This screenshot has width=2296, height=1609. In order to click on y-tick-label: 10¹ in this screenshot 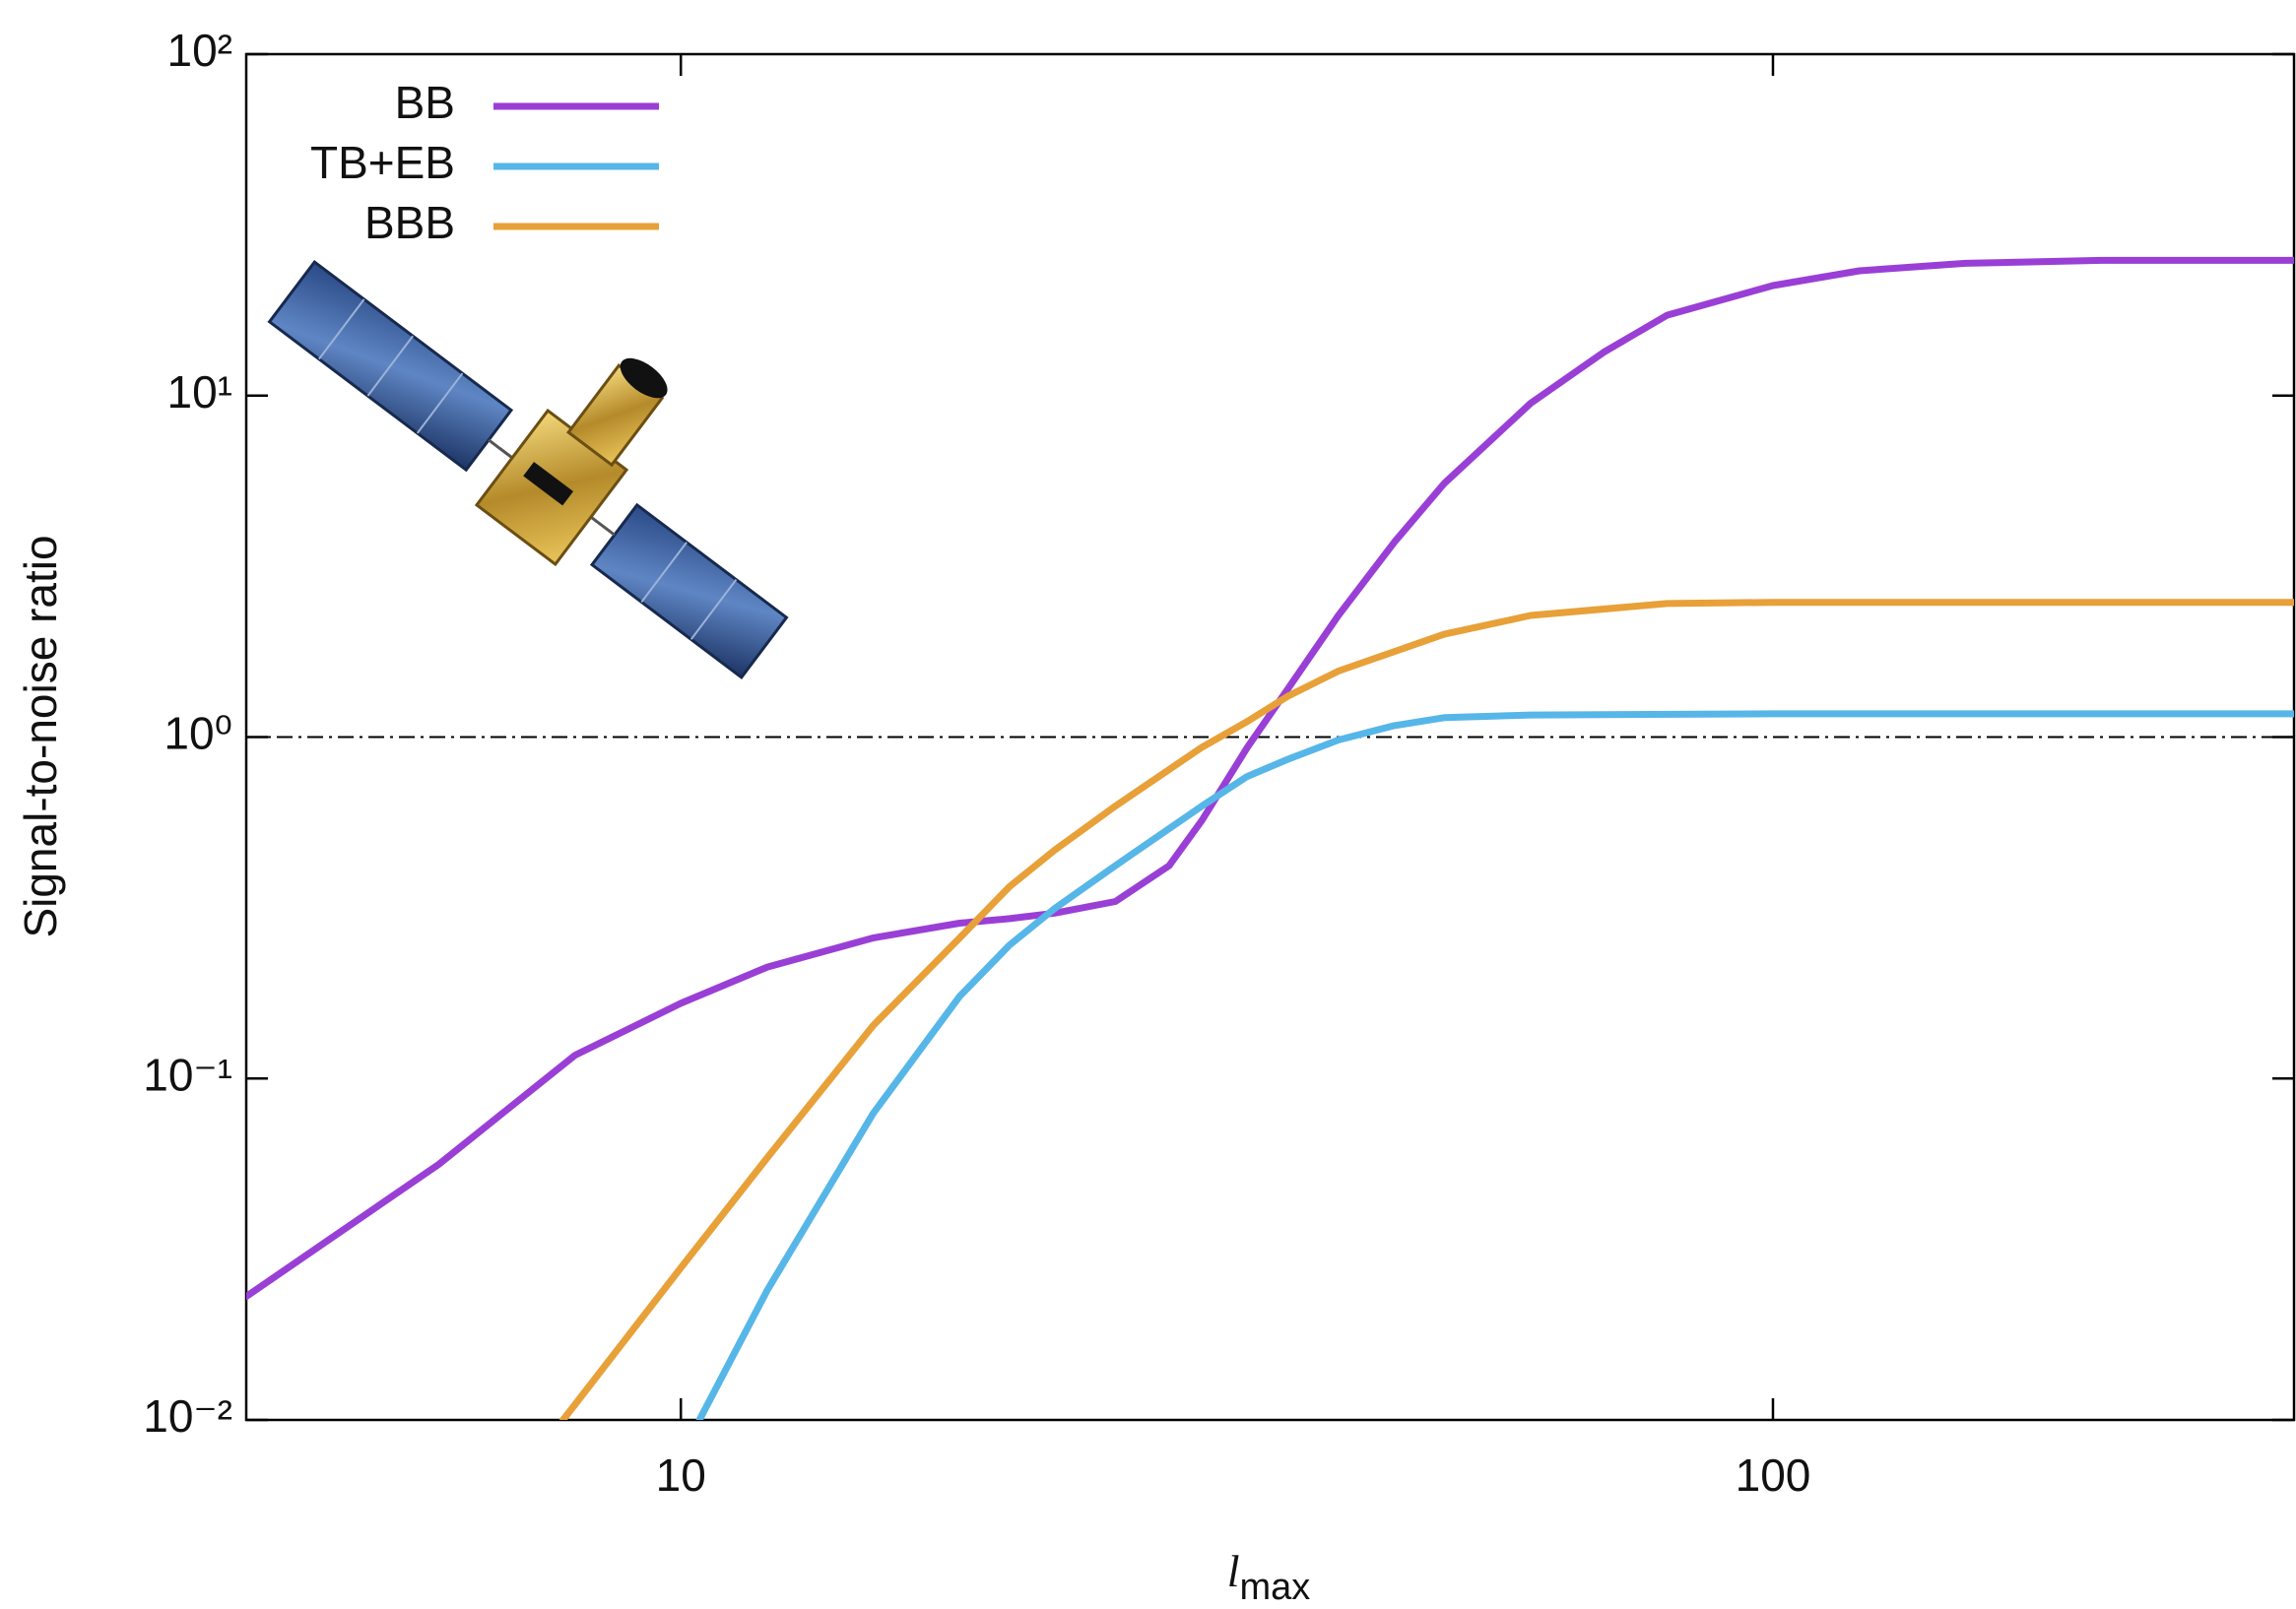, I will do `click(199, 392)`.